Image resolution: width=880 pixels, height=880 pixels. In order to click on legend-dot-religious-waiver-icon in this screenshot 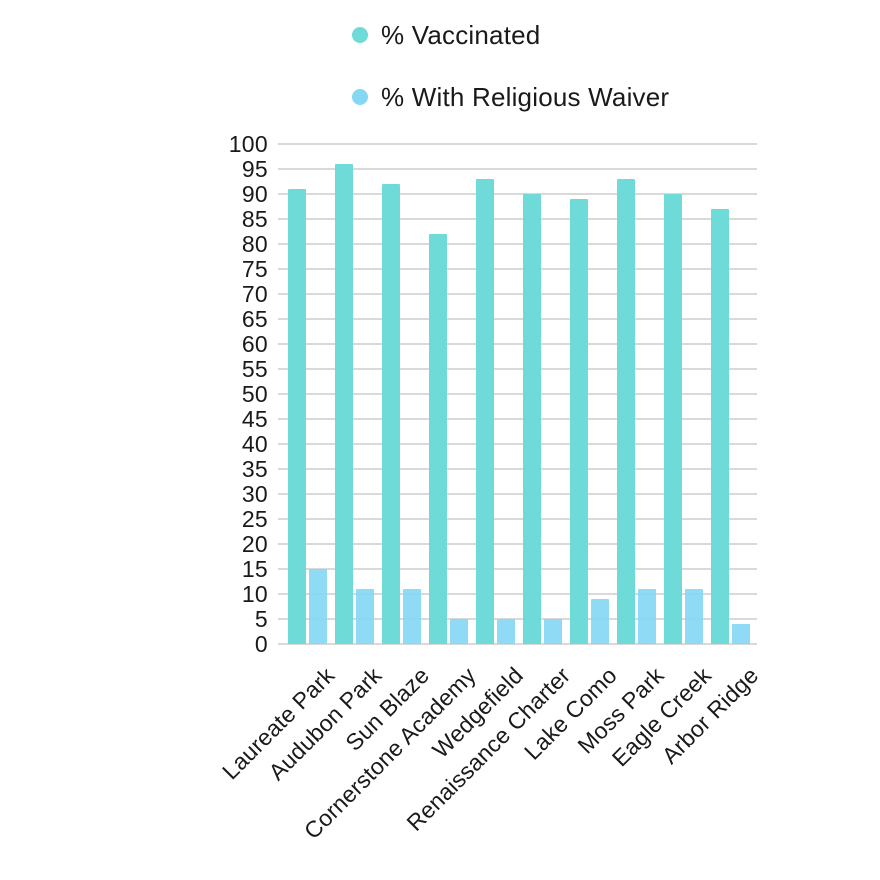, I will do `click(360, 97)`.